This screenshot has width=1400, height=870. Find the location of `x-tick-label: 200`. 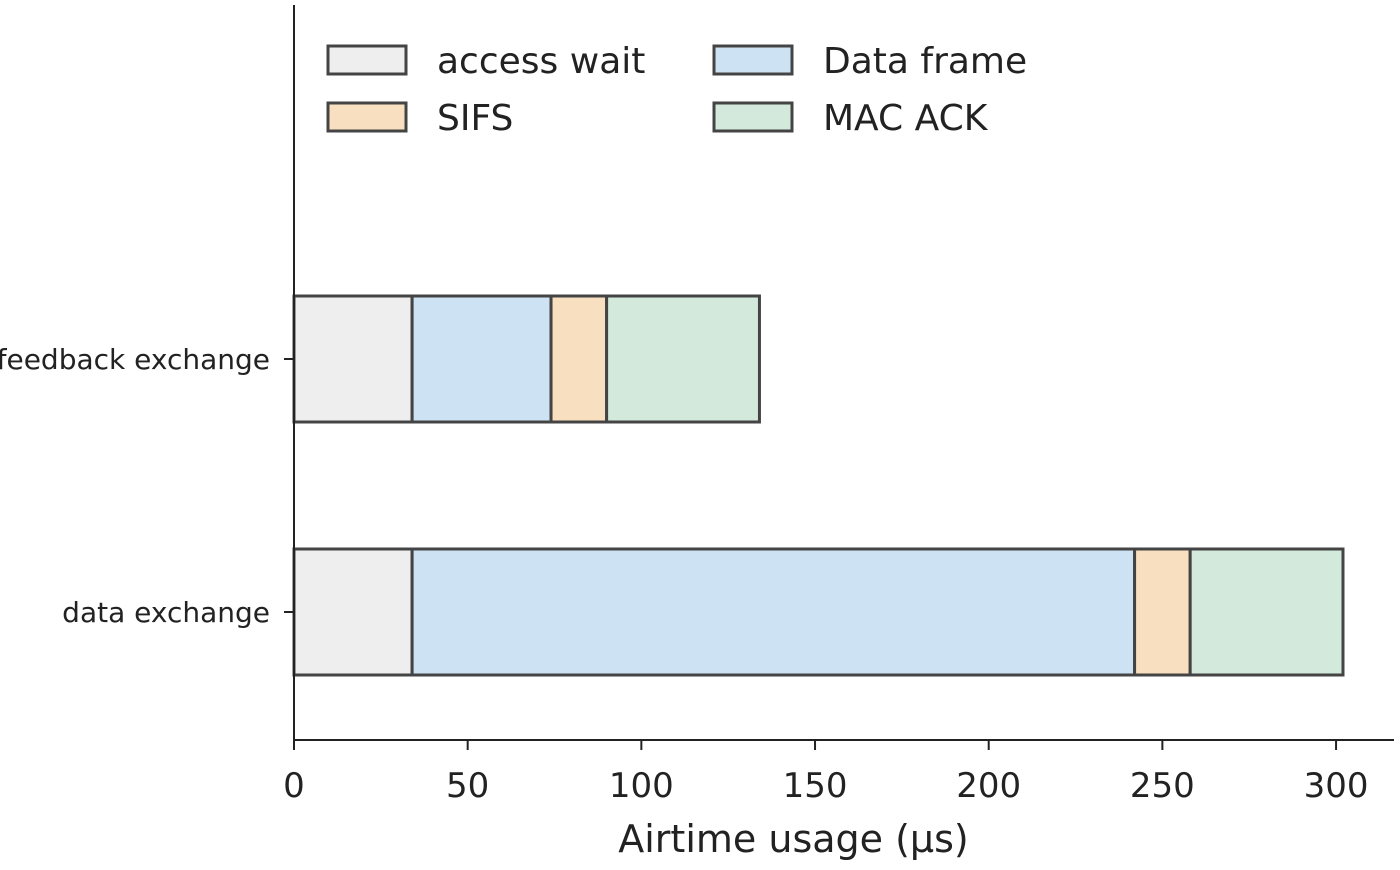

x-tick-label: 200 is located at coordinates (988, 786).